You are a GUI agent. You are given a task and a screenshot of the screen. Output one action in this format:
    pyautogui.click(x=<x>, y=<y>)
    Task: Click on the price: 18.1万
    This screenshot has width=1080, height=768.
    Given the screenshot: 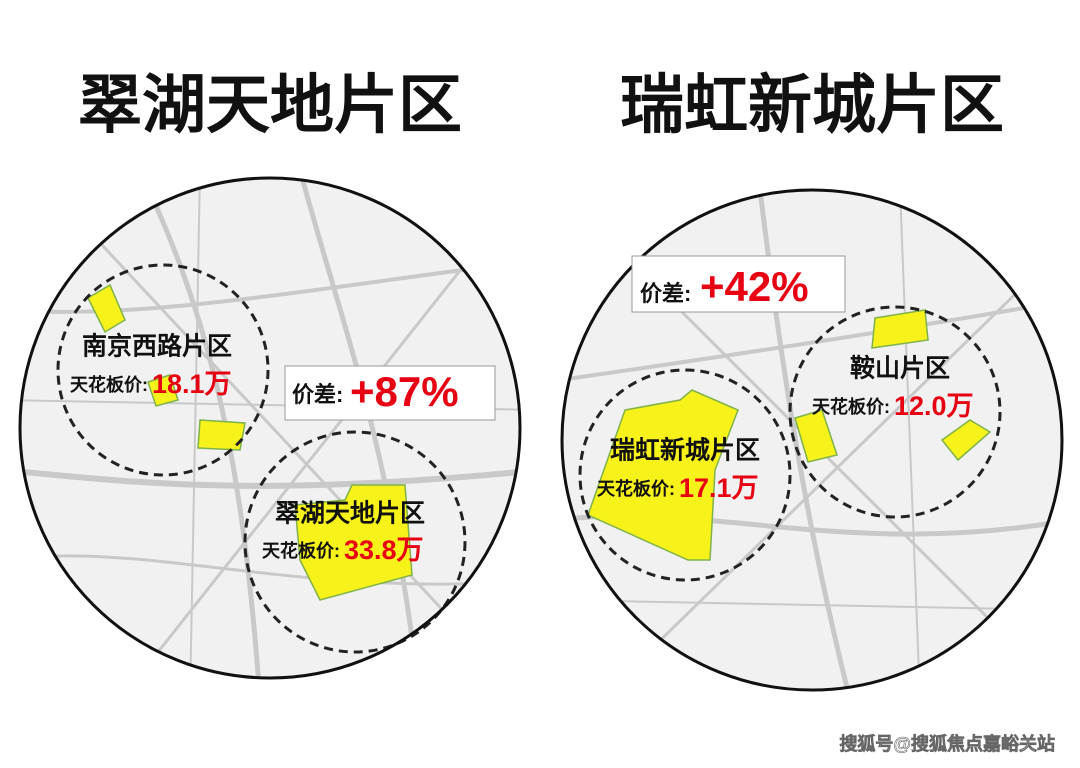 What is the action you would take?
    pyautogui.click(x=192, y=384)
    